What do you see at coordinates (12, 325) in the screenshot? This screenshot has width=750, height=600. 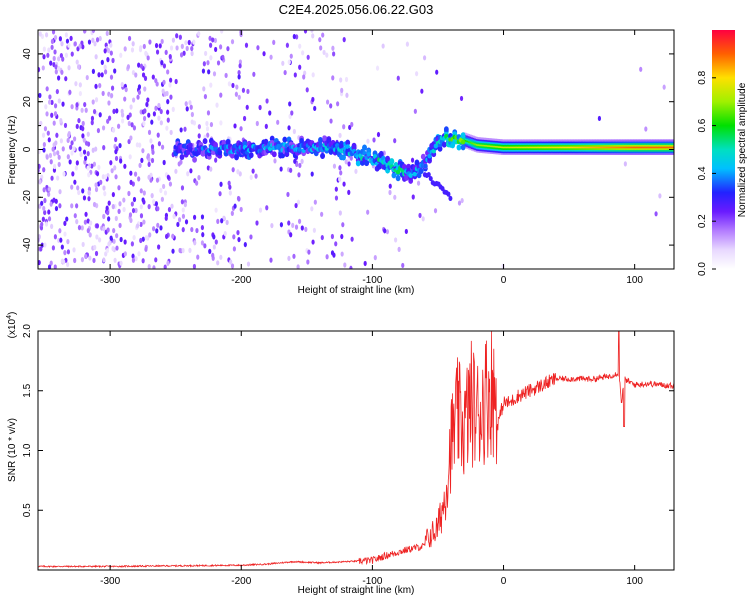 I see `snr-y-multiplier: (x104)` at bounding box center [12, 325].